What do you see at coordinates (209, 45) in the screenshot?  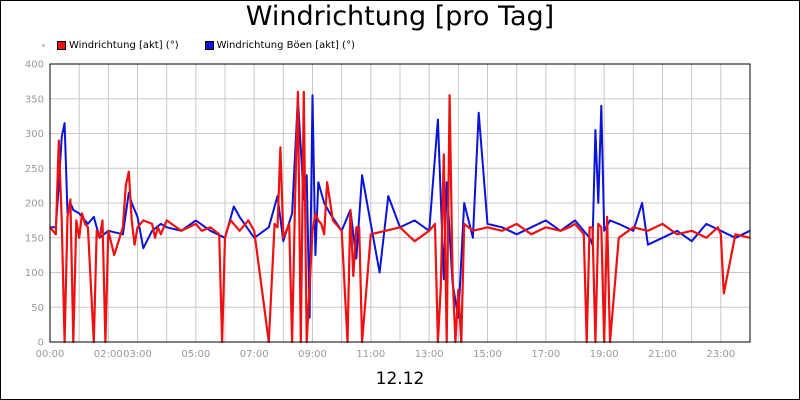 I see `legend-swatch-blue` at bounding box center [209, 45].